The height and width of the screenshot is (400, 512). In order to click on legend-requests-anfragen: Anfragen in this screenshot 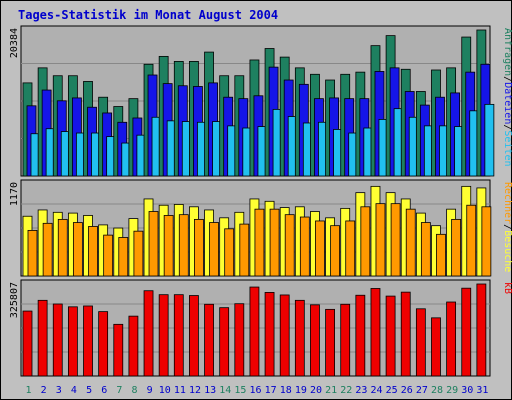, I will do `click(507, 52)`.